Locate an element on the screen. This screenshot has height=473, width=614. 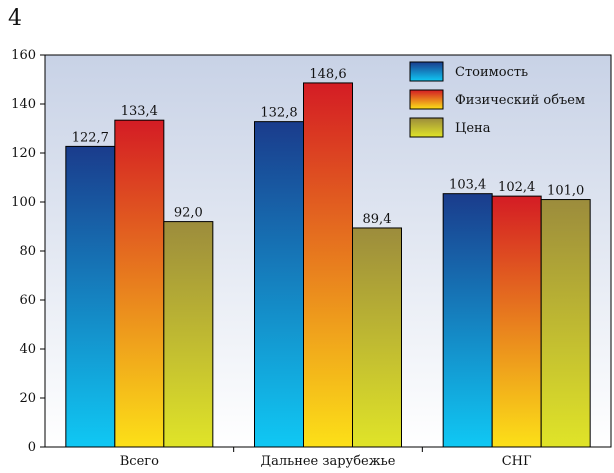
x-axis: Всего Дальнее зарубежье СНГ is located at coordinates (326, 458).